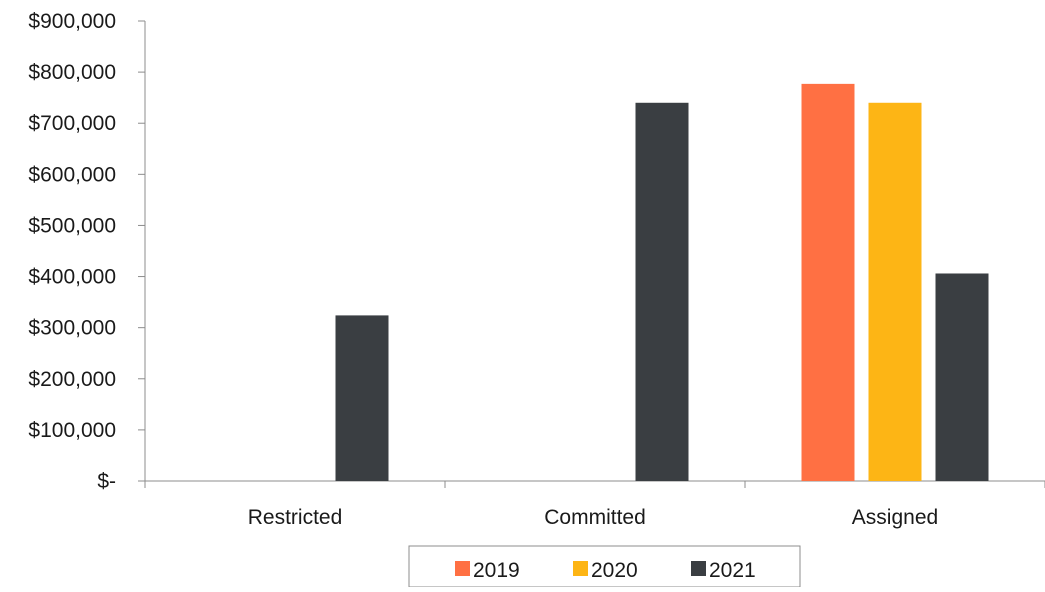  What do you see at coordinates (72, 72) in the screenshot?
I see `y-tick-label: $800,000` at bounding box center [72, 72].